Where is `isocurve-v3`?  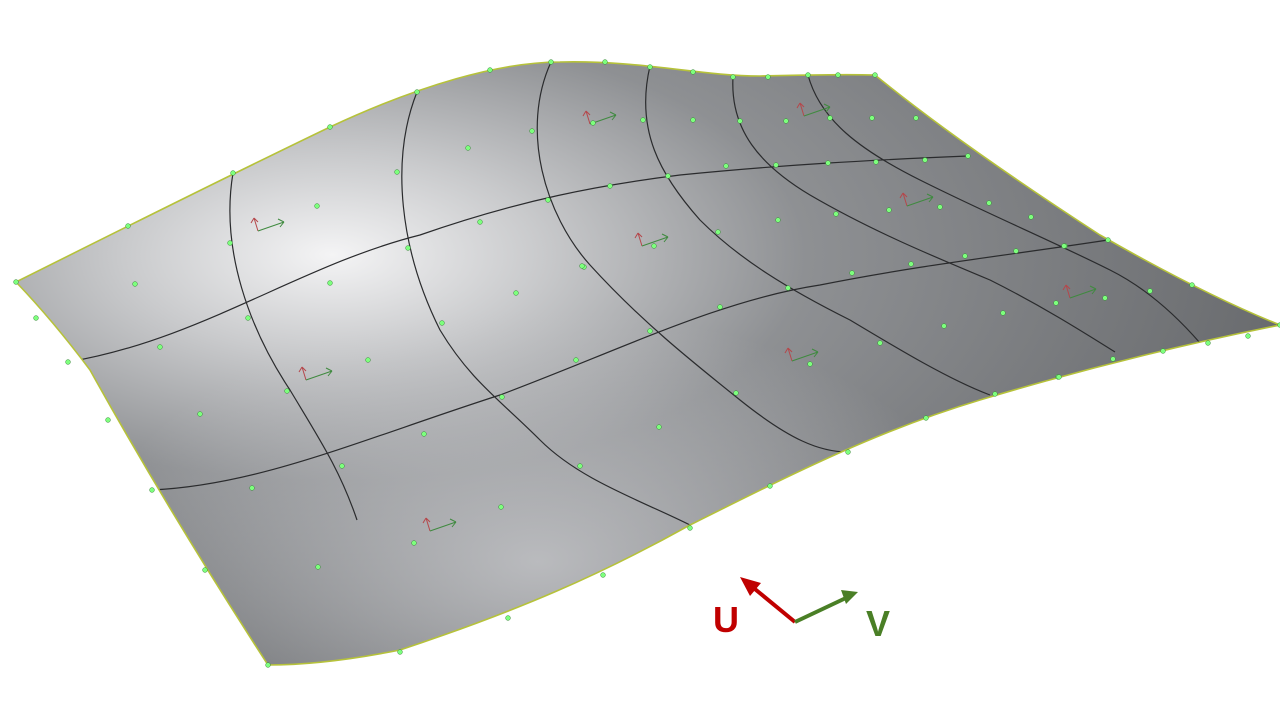
isocurve-v3 is located at coordinates (692, 257).